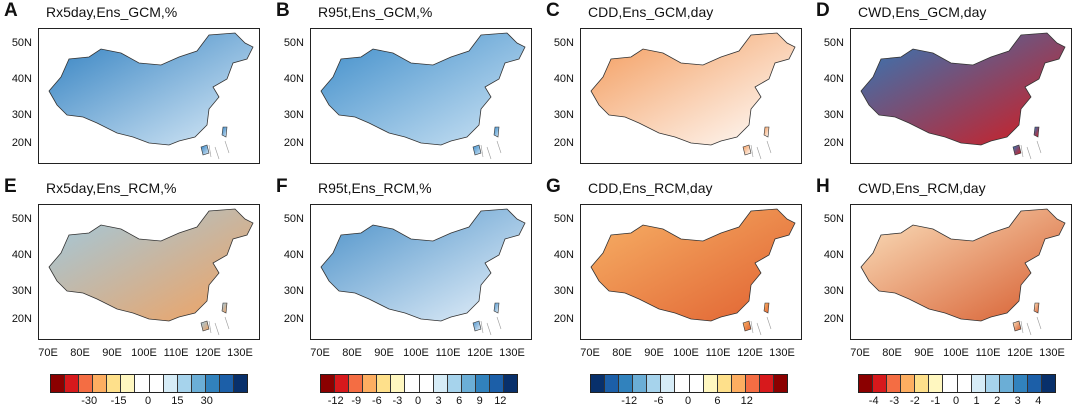 The width and height of the screenshot is (1072, 411). What do you see at coordinates (922, 188) in the screenshot?
I see `panel-title: CWD,Ens_RCM,day` at bounding box center [922, 188].